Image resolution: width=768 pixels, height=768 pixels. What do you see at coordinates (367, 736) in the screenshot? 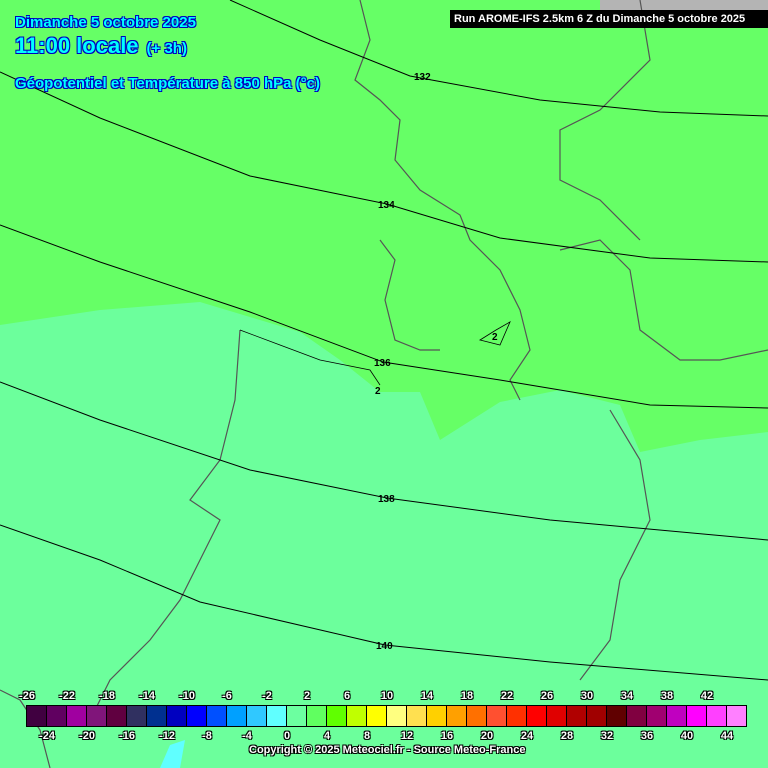
I see `legend-label-bottom: 8` at bounding box center [367, 736].